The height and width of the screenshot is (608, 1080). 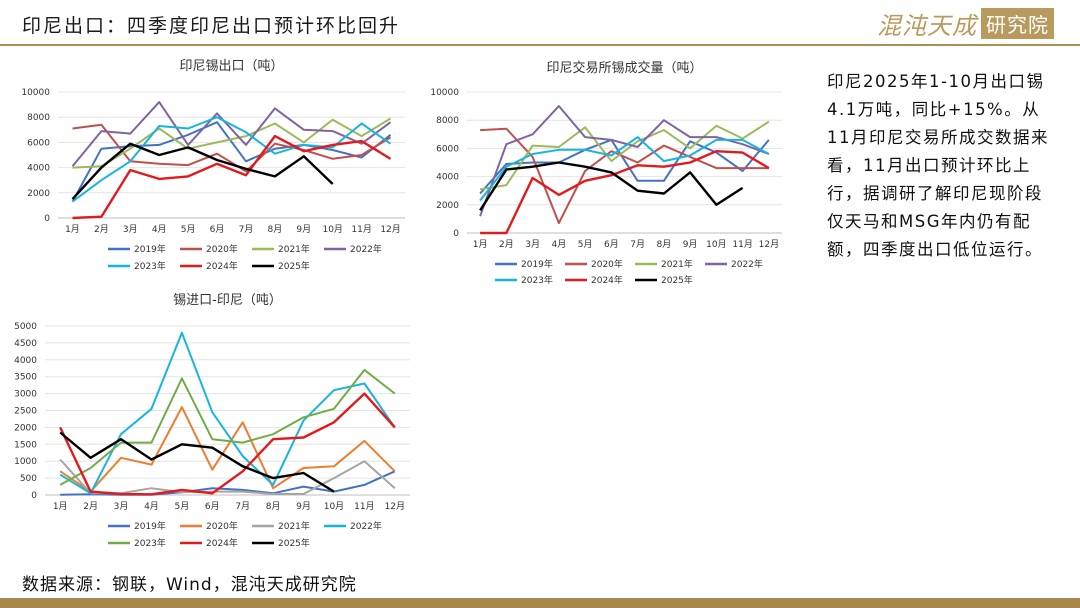 What do you see at coordinates (231, 66) in the screenshot?
I see `chart-title: 印尼锡出口（吨）` at bounding box center [231, 66].